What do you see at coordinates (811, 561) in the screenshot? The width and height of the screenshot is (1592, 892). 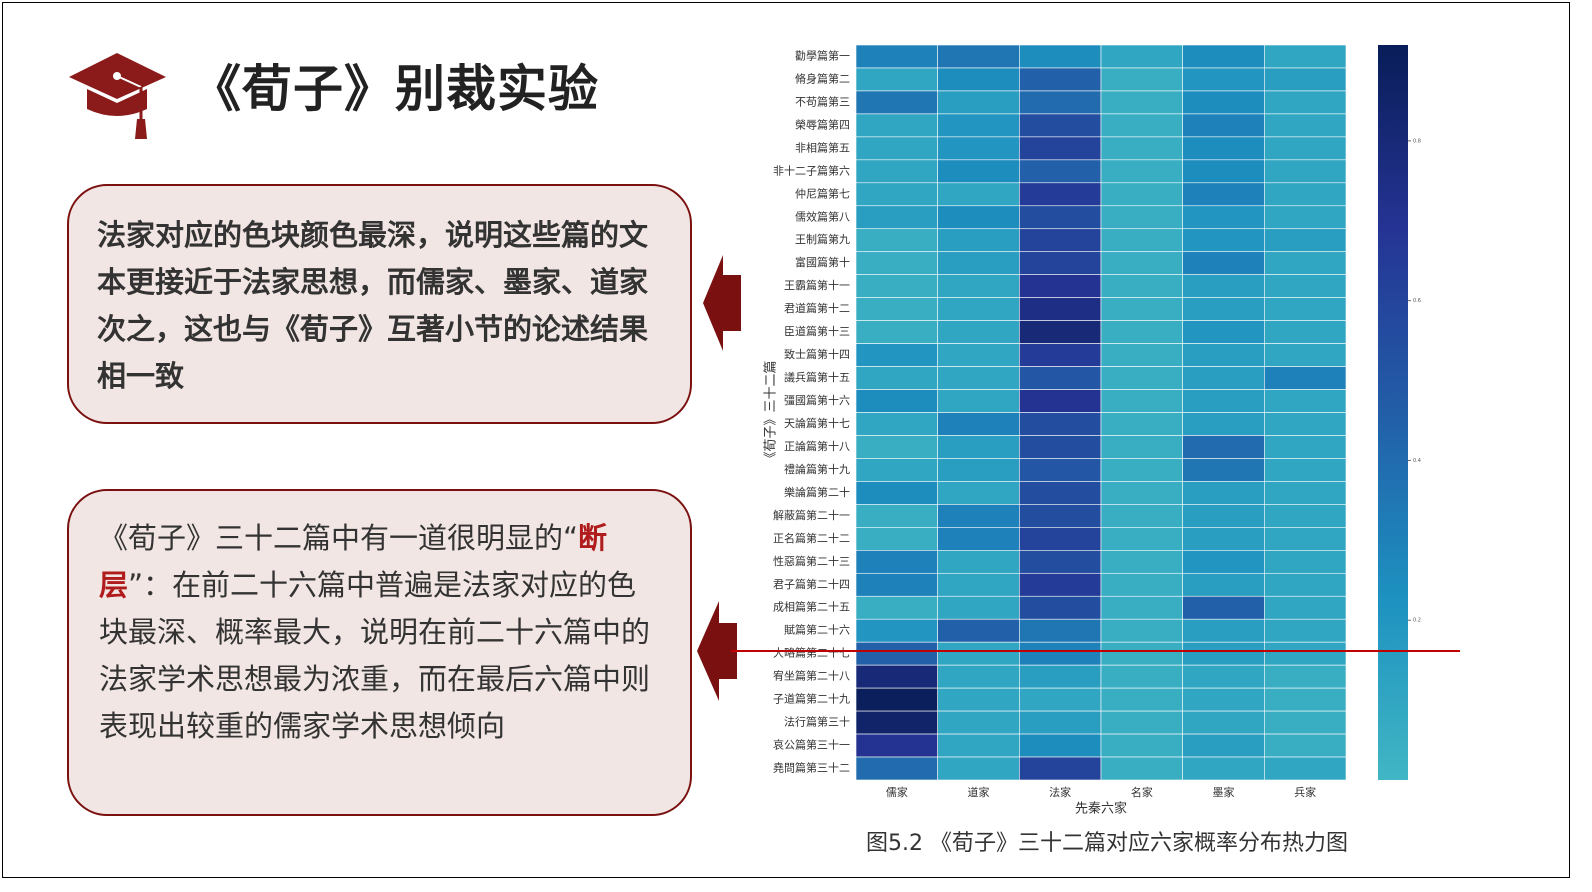 I see `y-tick-label: 性惡篇第二十三` at bounding box center [811, 561].